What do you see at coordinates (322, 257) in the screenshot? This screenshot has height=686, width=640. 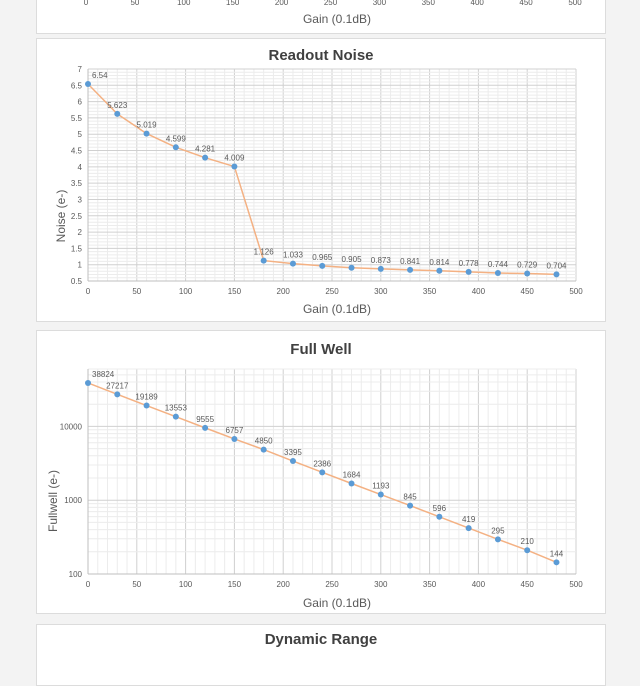 I see `data-label: 0.965` at bounding box center [322, 257].